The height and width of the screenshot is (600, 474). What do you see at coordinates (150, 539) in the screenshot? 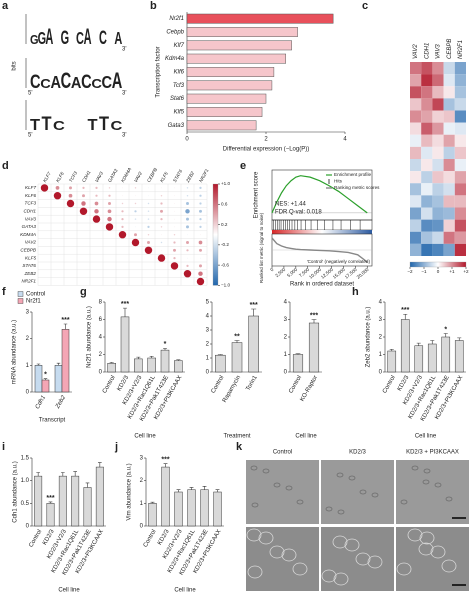
I see `x-tick-label: Control` at bounding box center [150, 539].